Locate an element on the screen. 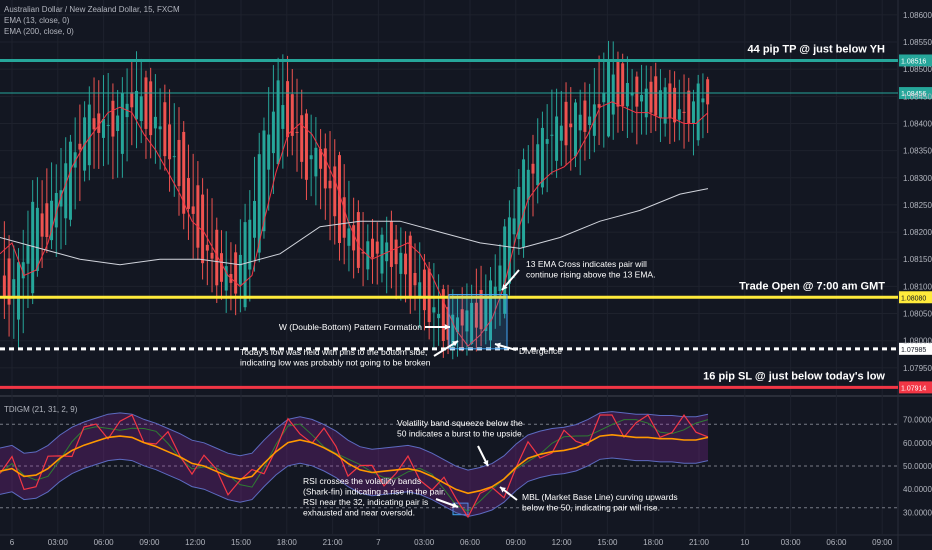 The width and height of the screenshot is (932, 550). take-profit-price-label-bg is located at coordinates (915, 60).